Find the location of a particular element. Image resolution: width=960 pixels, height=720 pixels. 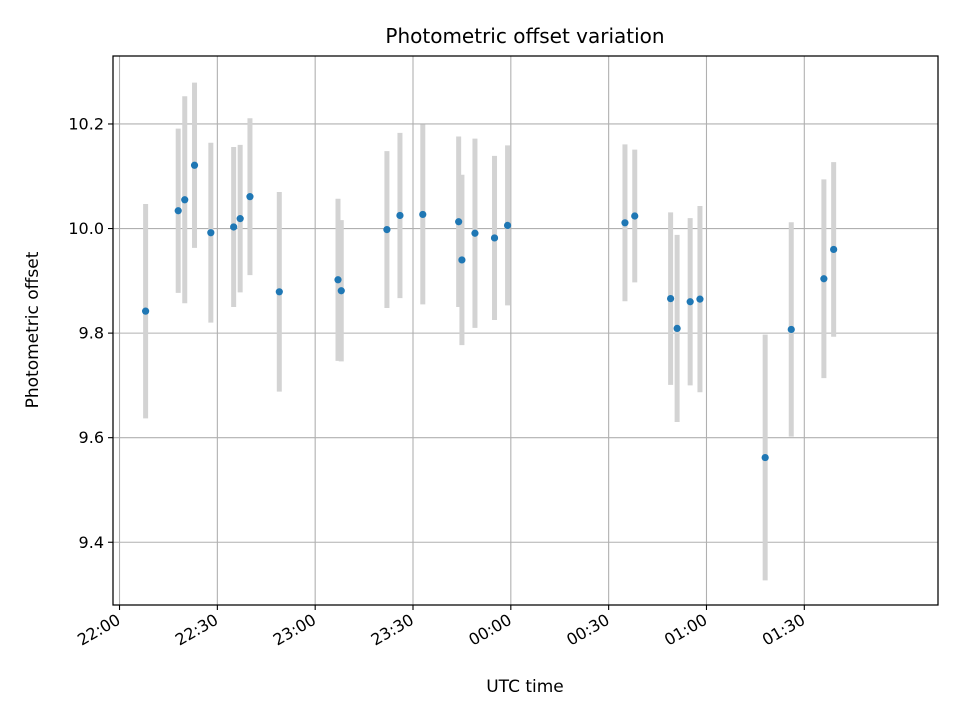

y-tick-label: 9.8 is located at coordinates (91, 333).